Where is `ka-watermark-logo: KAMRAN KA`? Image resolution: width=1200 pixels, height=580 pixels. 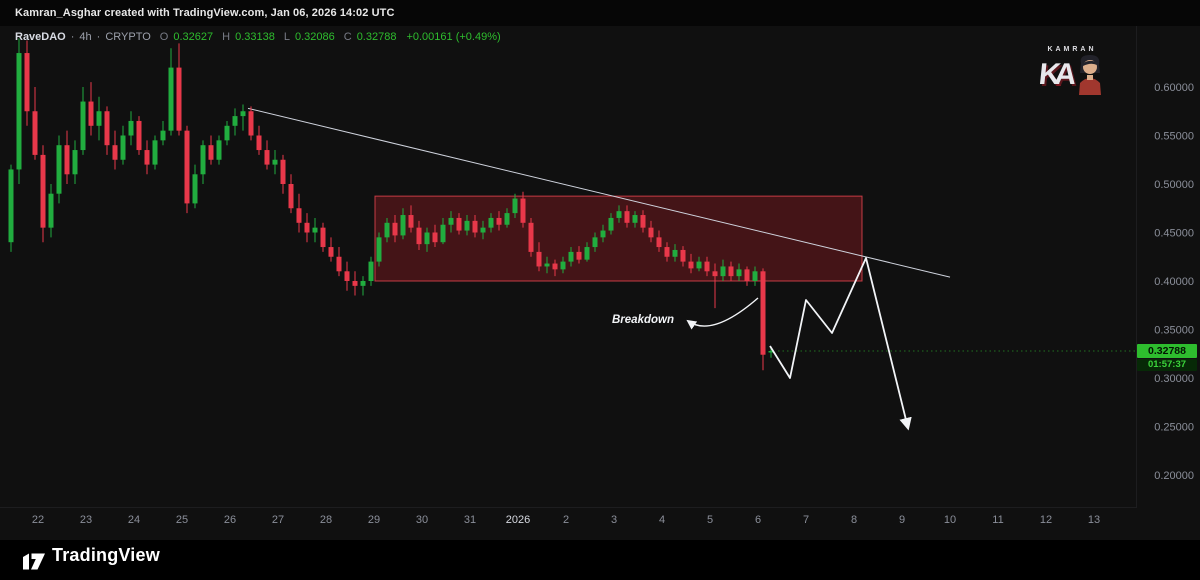
ka-watermark-logo: KAMRAN KA is located at coordinates (1072, 77).